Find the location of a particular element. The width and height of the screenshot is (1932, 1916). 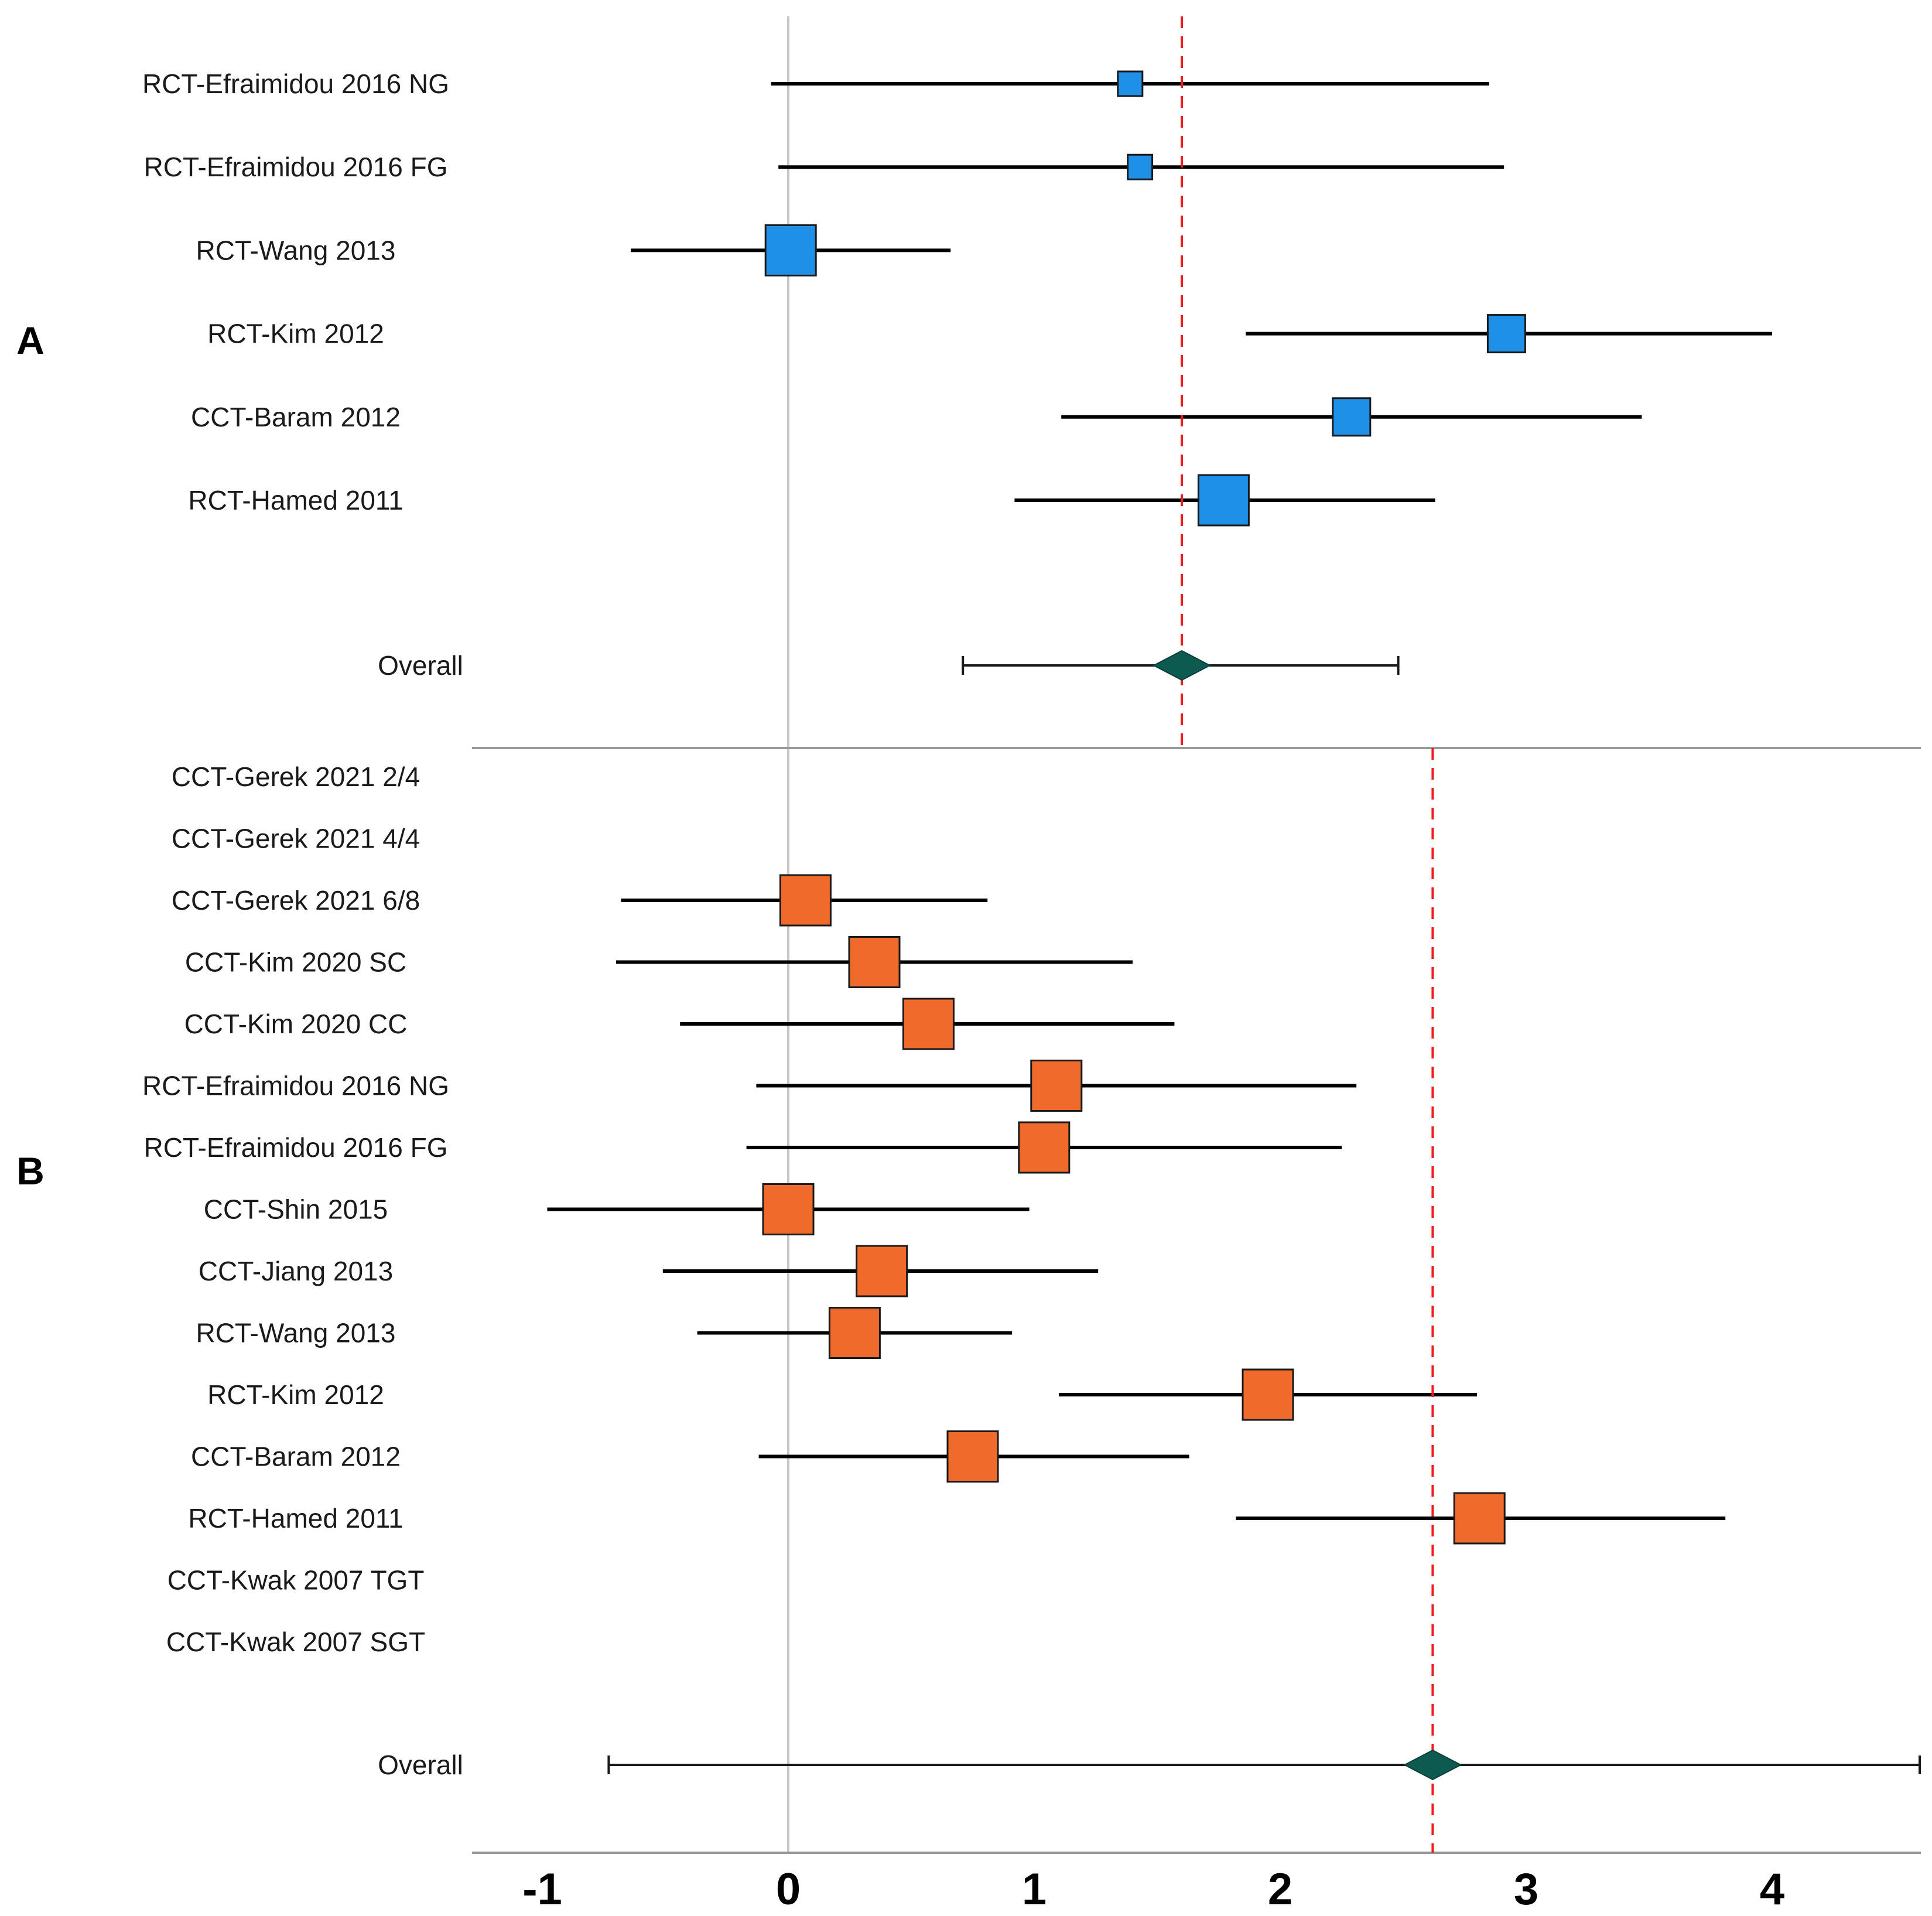

study-label: CCT-Kim 2020 CC is located at coordinates (296, 1024).